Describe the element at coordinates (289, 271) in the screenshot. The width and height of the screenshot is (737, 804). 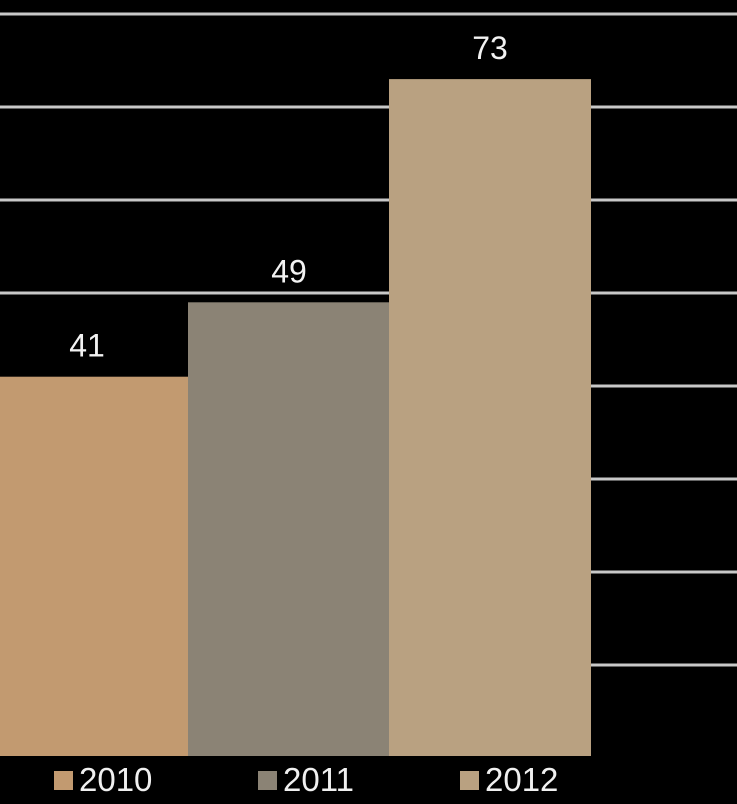
I see `data-label-2011: 49` at that location.